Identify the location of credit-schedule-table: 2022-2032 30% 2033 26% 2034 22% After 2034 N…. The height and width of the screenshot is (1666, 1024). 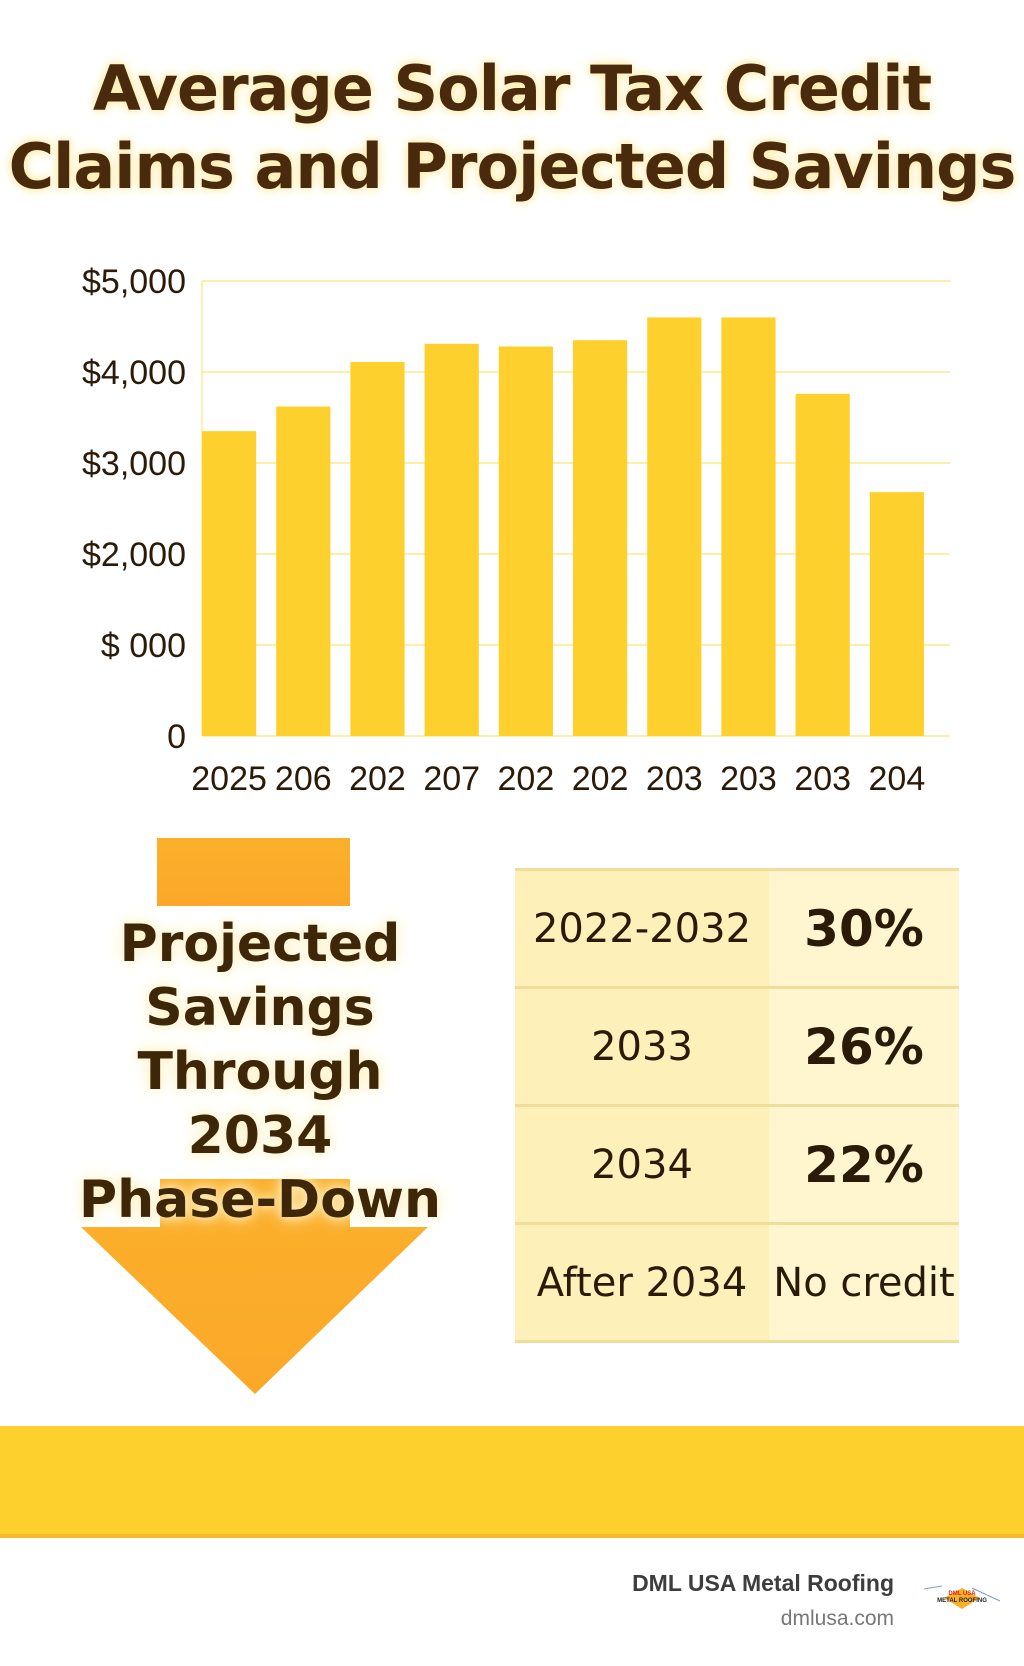
(737, 1105).